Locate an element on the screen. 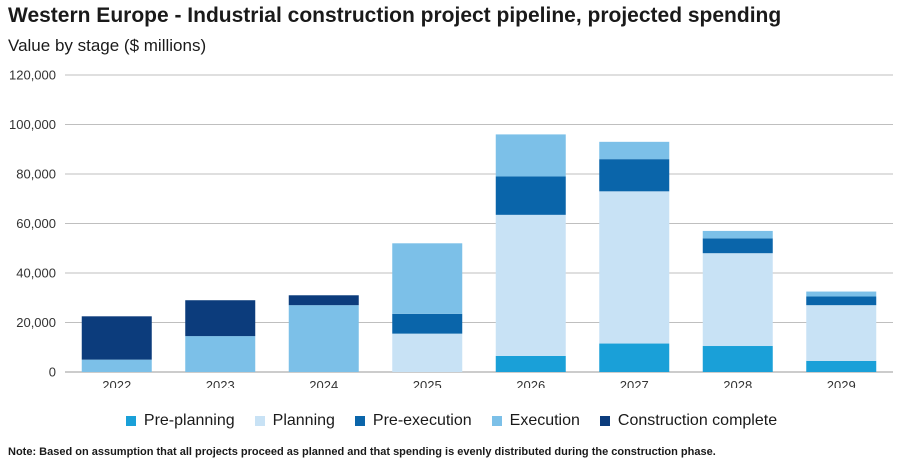  legend-item: Construction complete is located at coordinates (688, 421).